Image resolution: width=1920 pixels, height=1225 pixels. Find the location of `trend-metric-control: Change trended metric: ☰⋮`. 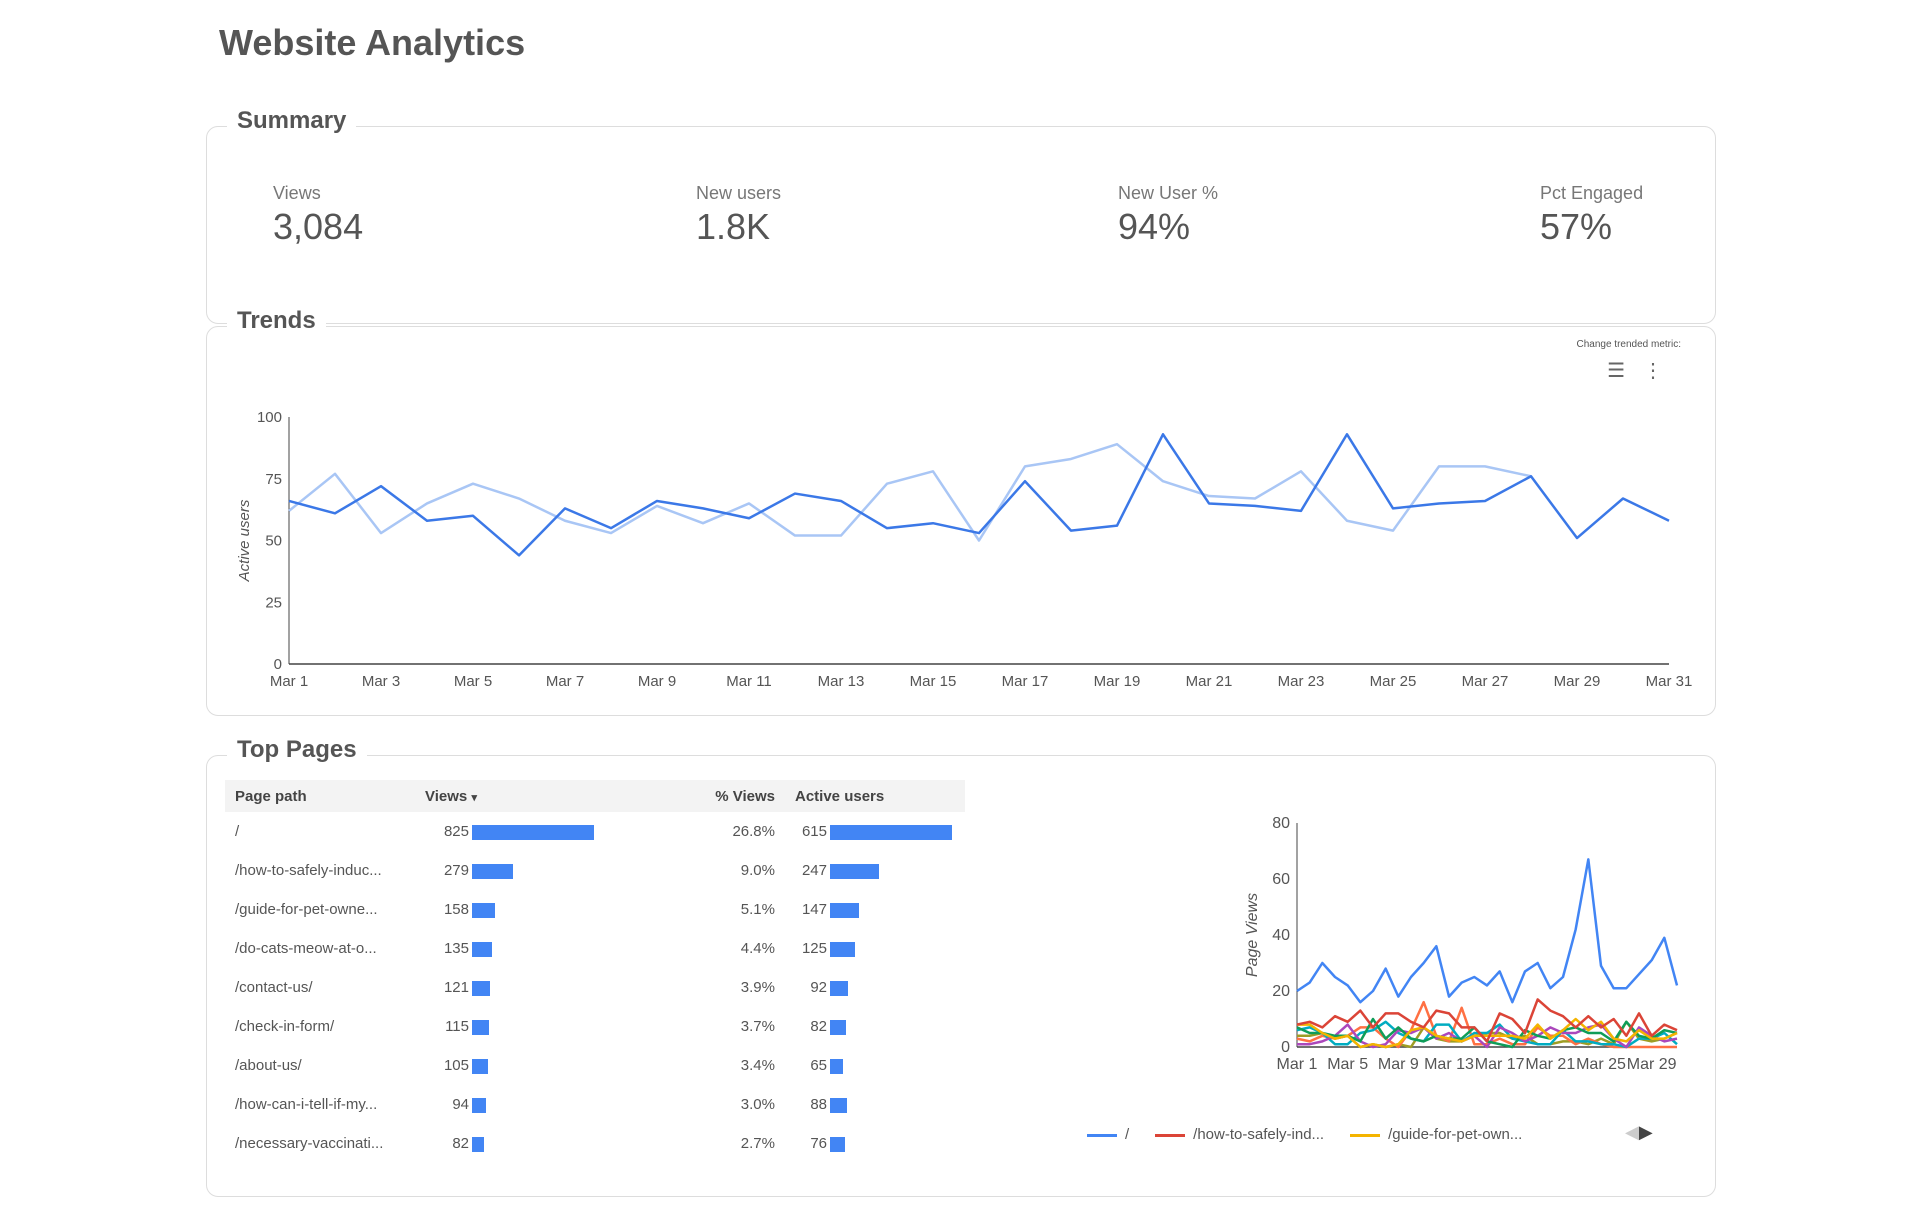

trend-metric-control: Change trended metric: ☰⋮ is located at coordinates (1628, 361).